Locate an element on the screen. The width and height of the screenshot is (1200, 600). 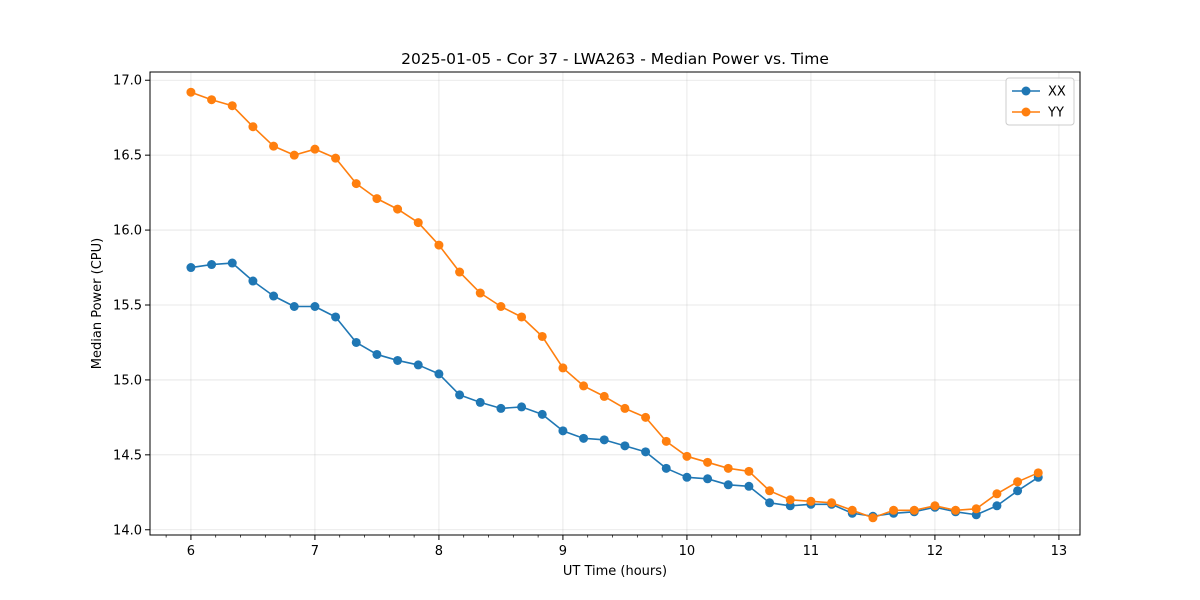
y-tick-label: 14.0 is located at coordinates (127, 530).